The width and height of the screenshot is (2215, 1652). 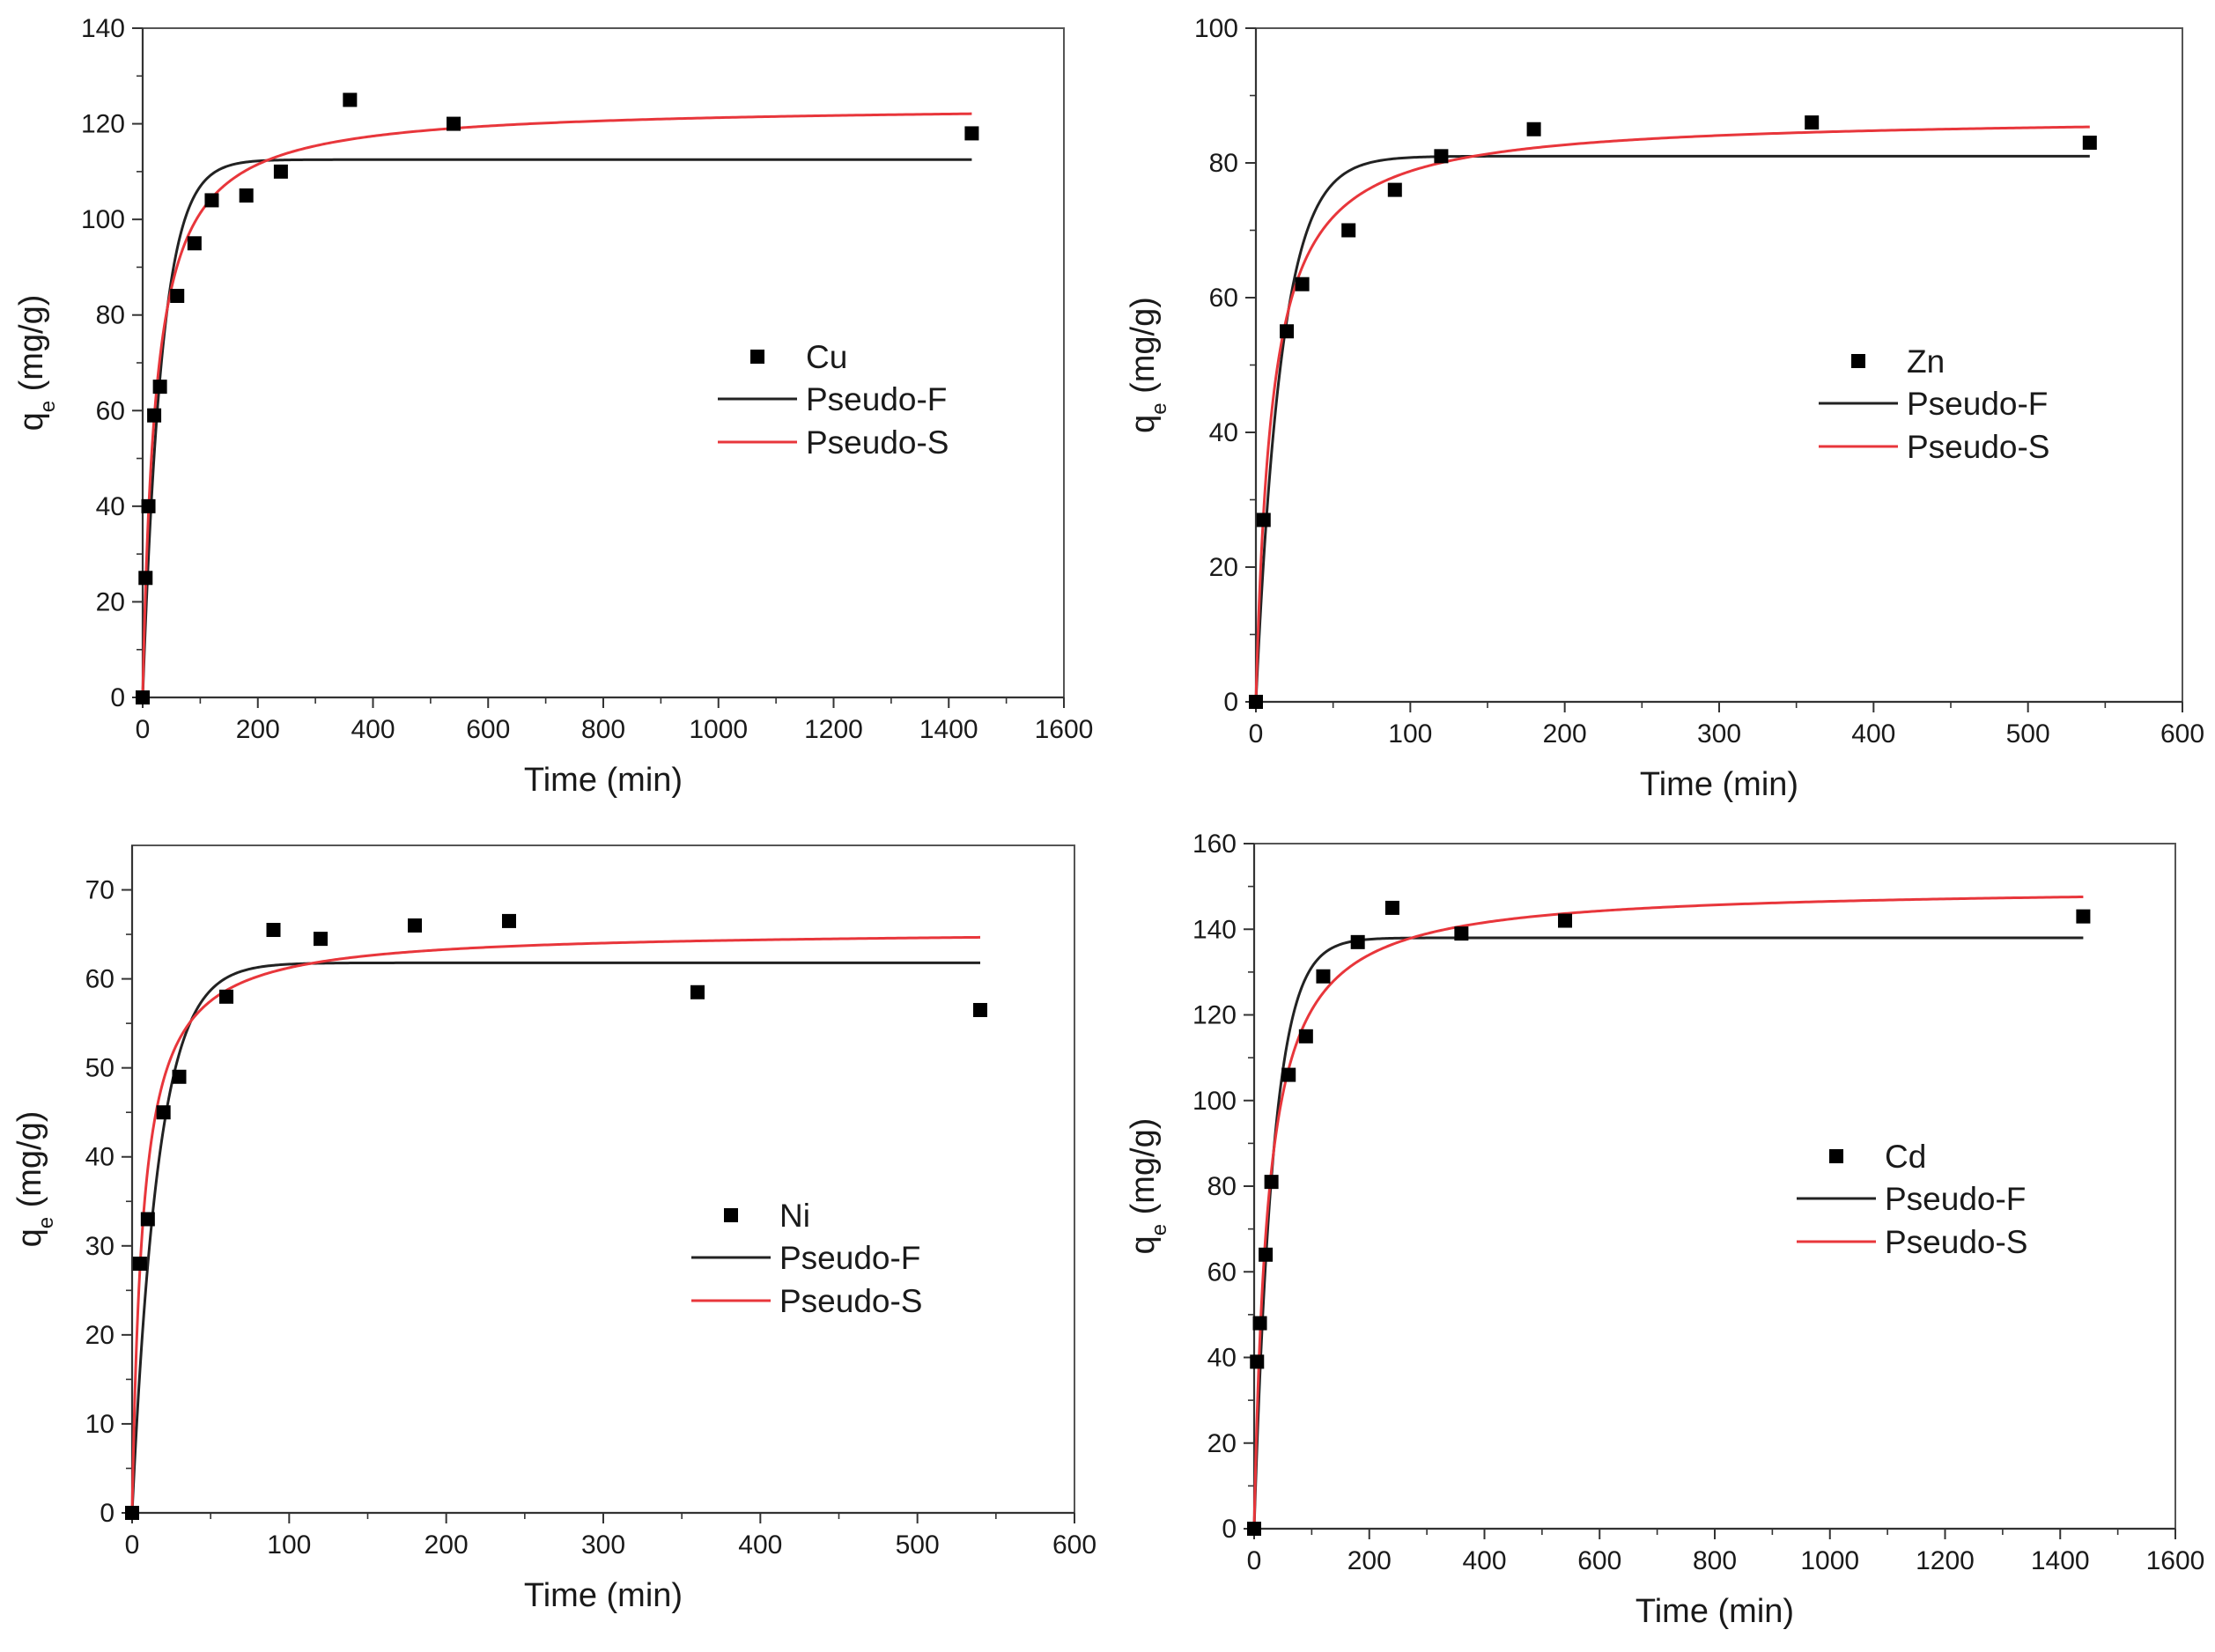 What do you see at coordinates (1926, 361) in the screenshot?
I see `legend-label-metal: Zn` at bounding box center [1926, 361].